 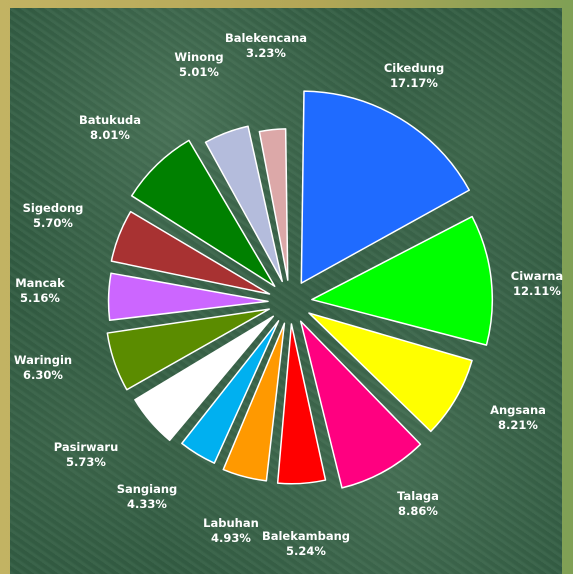 What do you see at coordinates (190, 252) in the screenshot?
I see `pie-slice-sigedong` at bounding box center [190, 252].